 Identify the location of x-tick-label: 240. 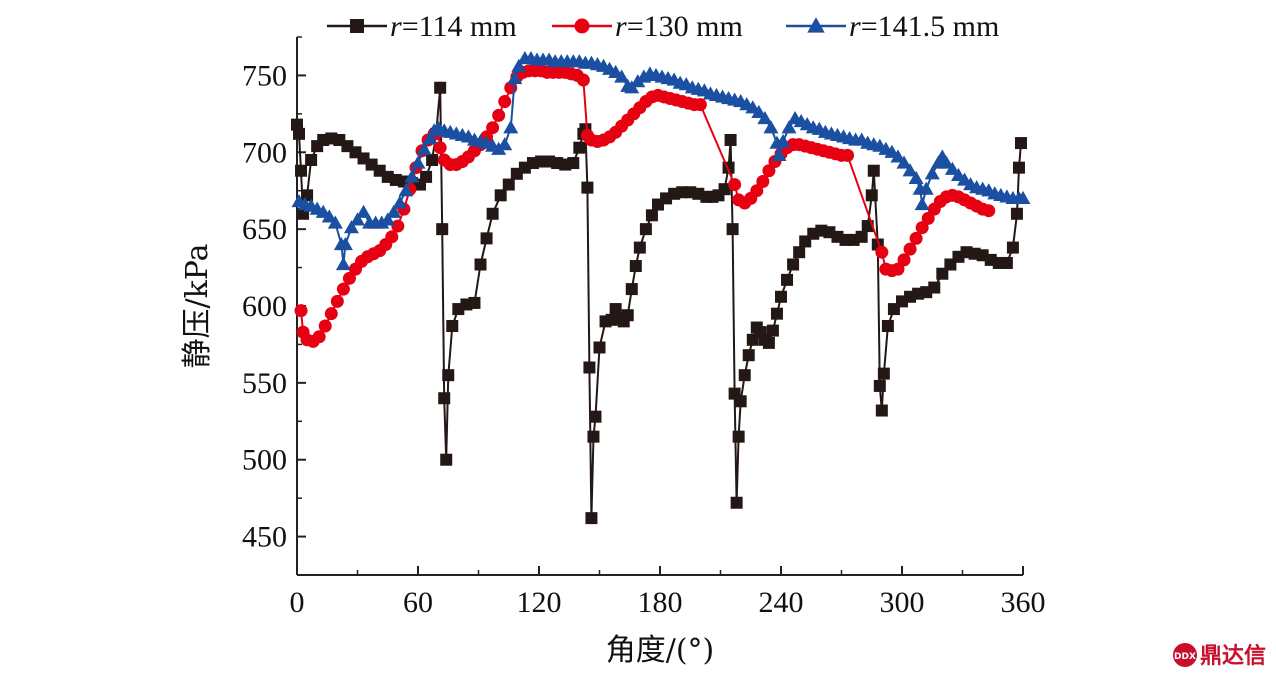
(781, 602).